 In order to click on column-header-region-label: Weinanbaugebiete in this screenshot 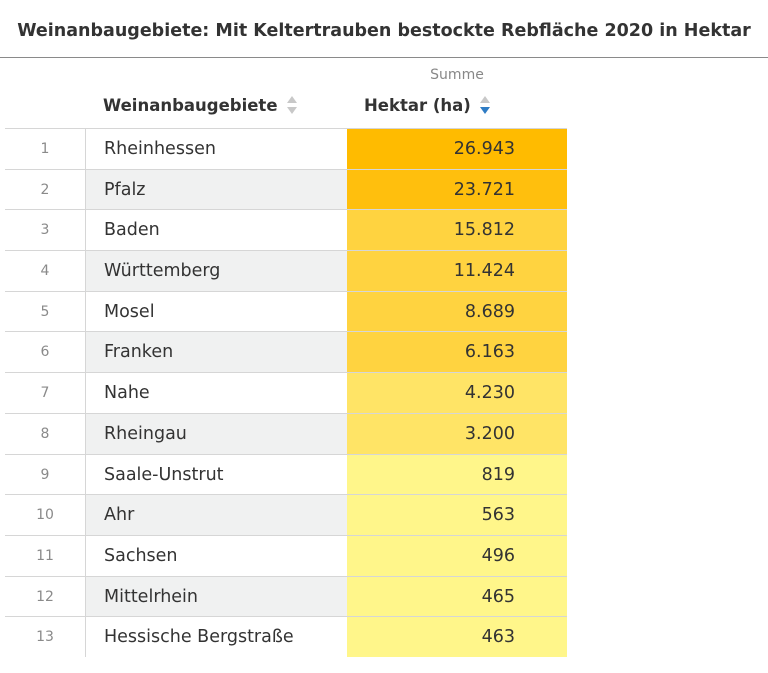, I will do `click(190, 105)`.